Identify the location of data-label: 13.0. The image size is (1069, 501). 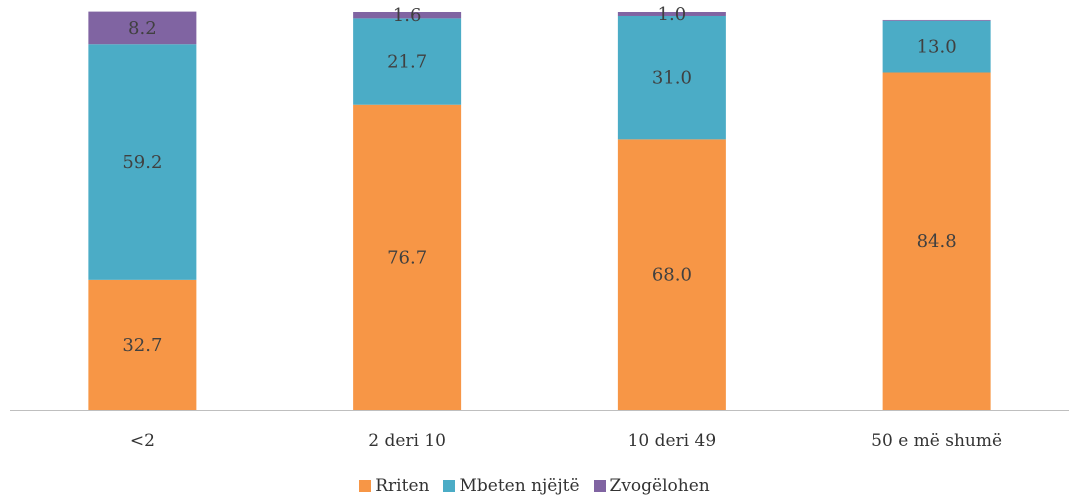
(937, 47).